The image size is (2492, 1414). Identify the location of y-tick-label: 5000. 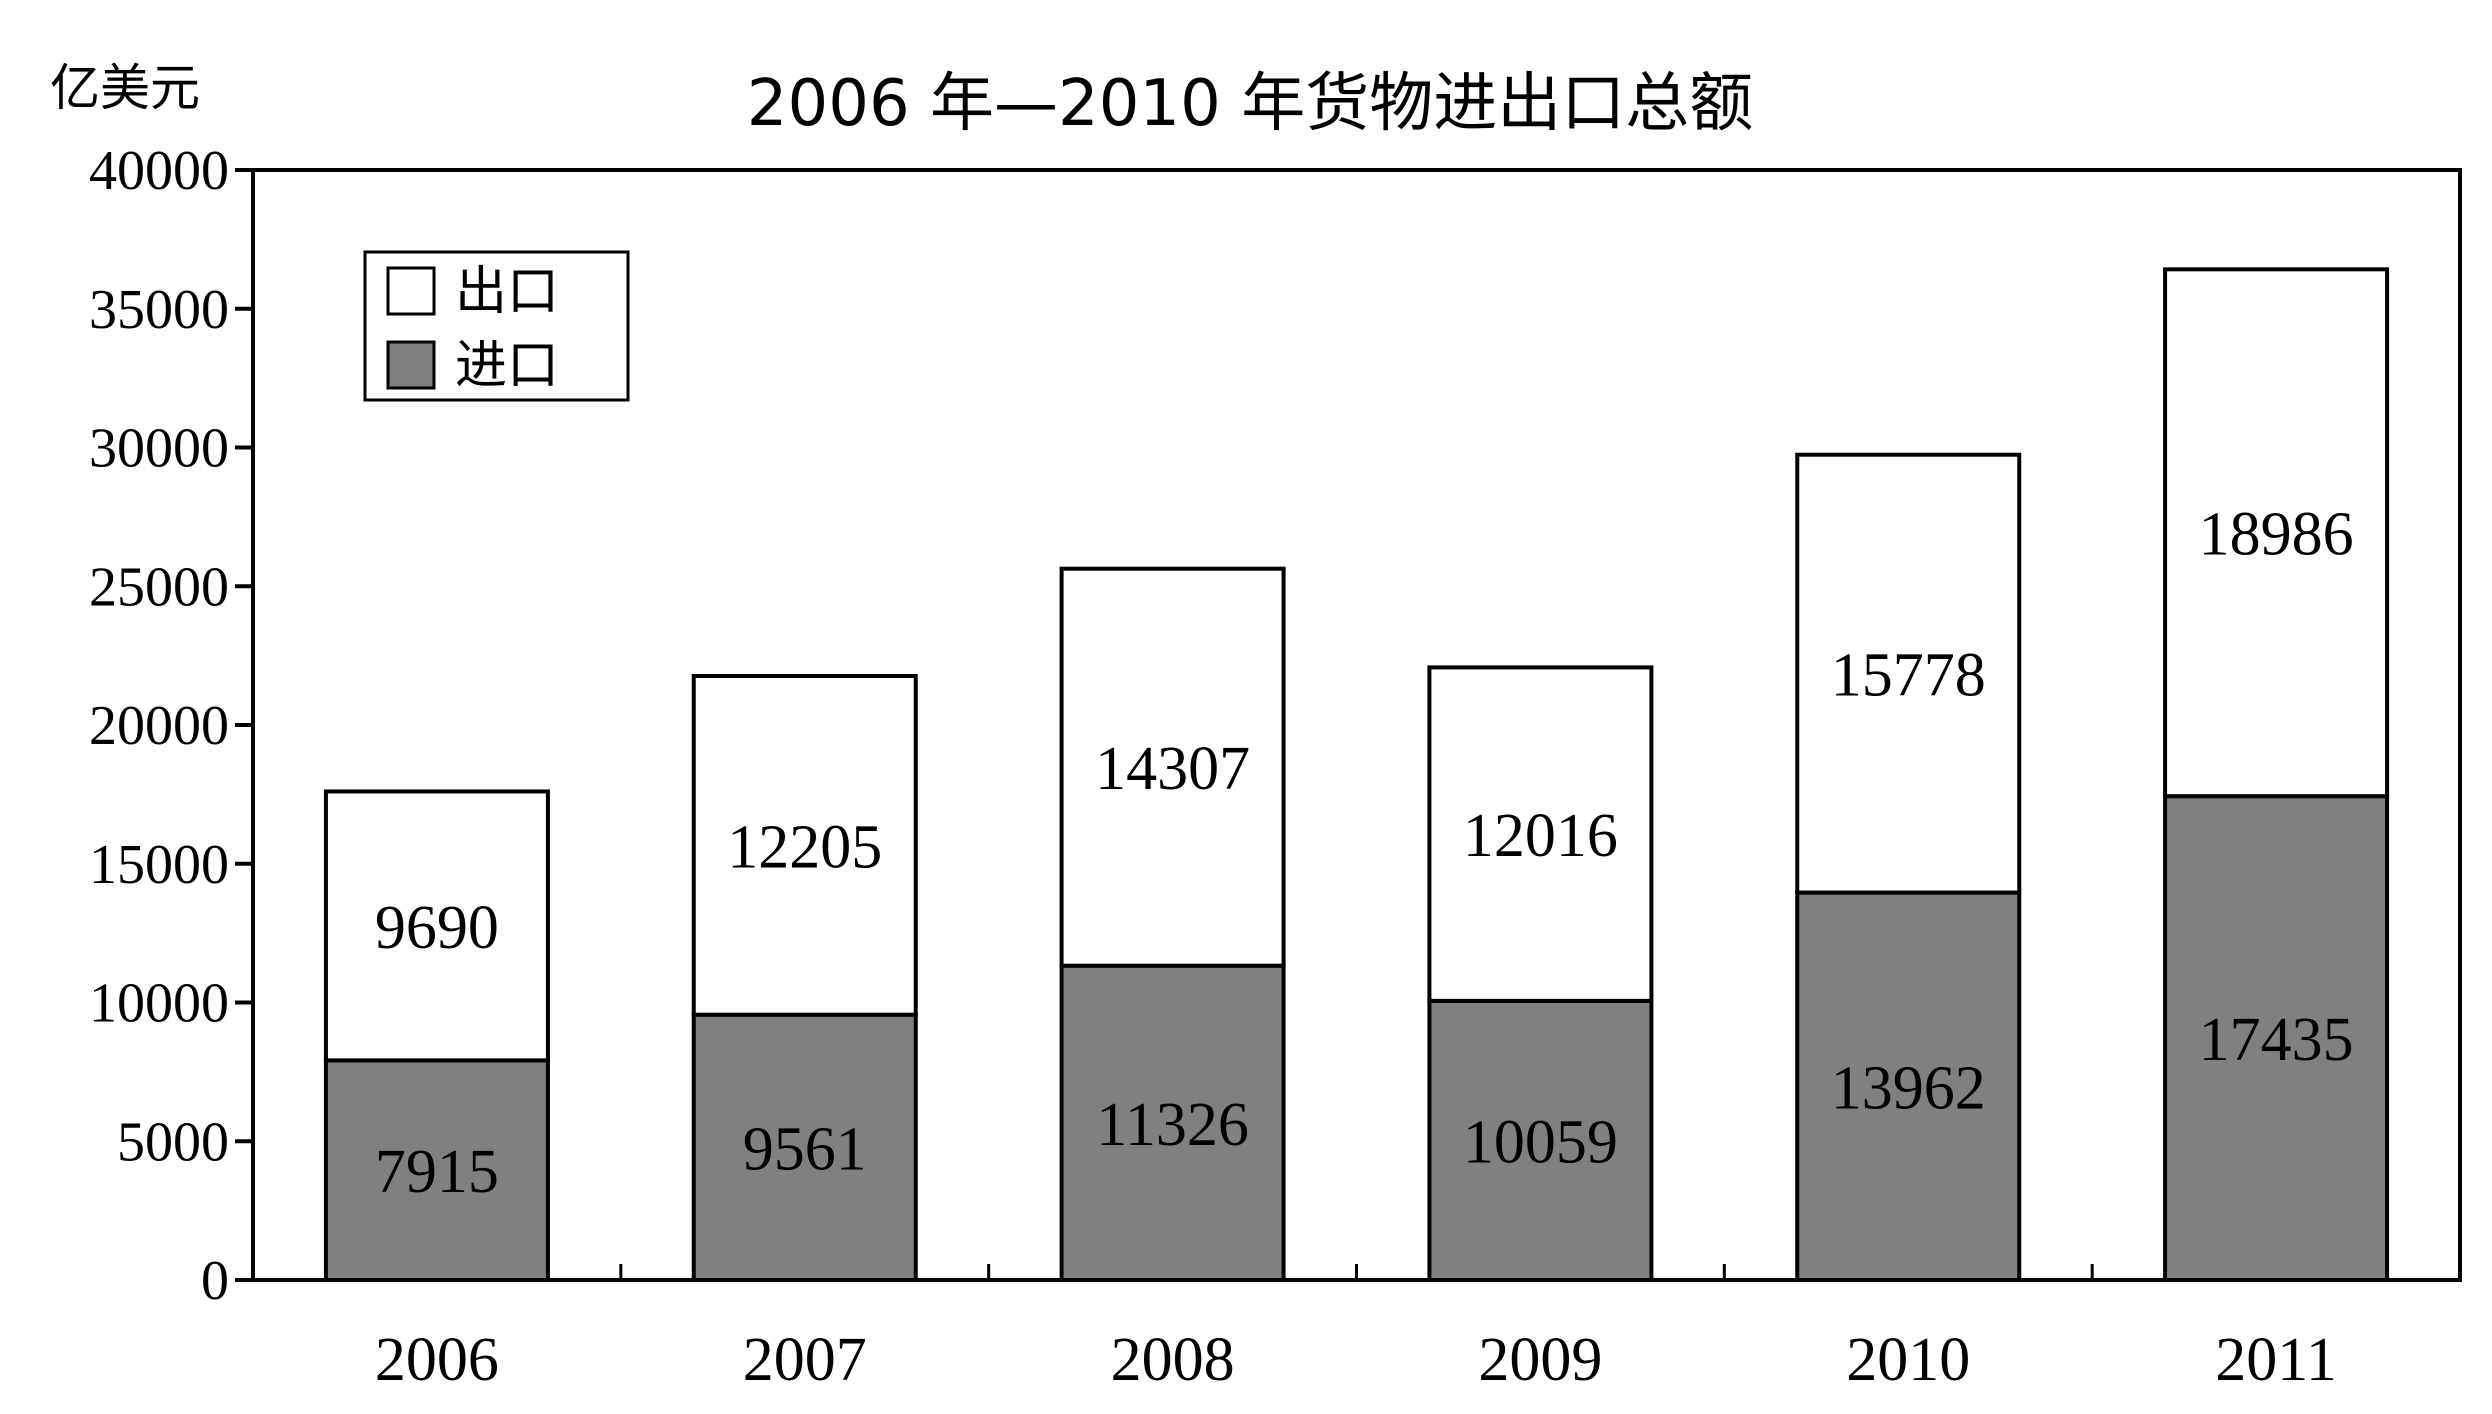
(173, 1142).